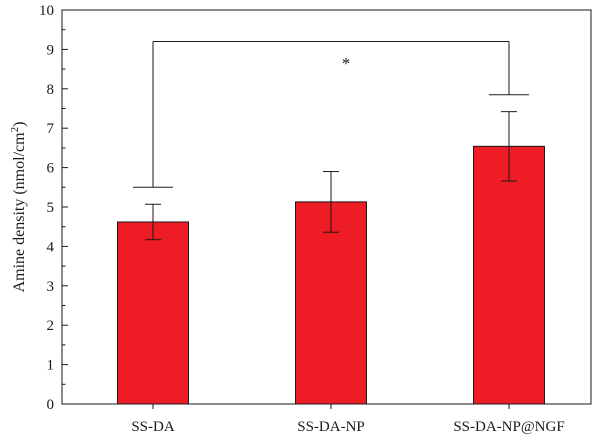  I want to click on y-tick-label: 0, so click(51, 405).